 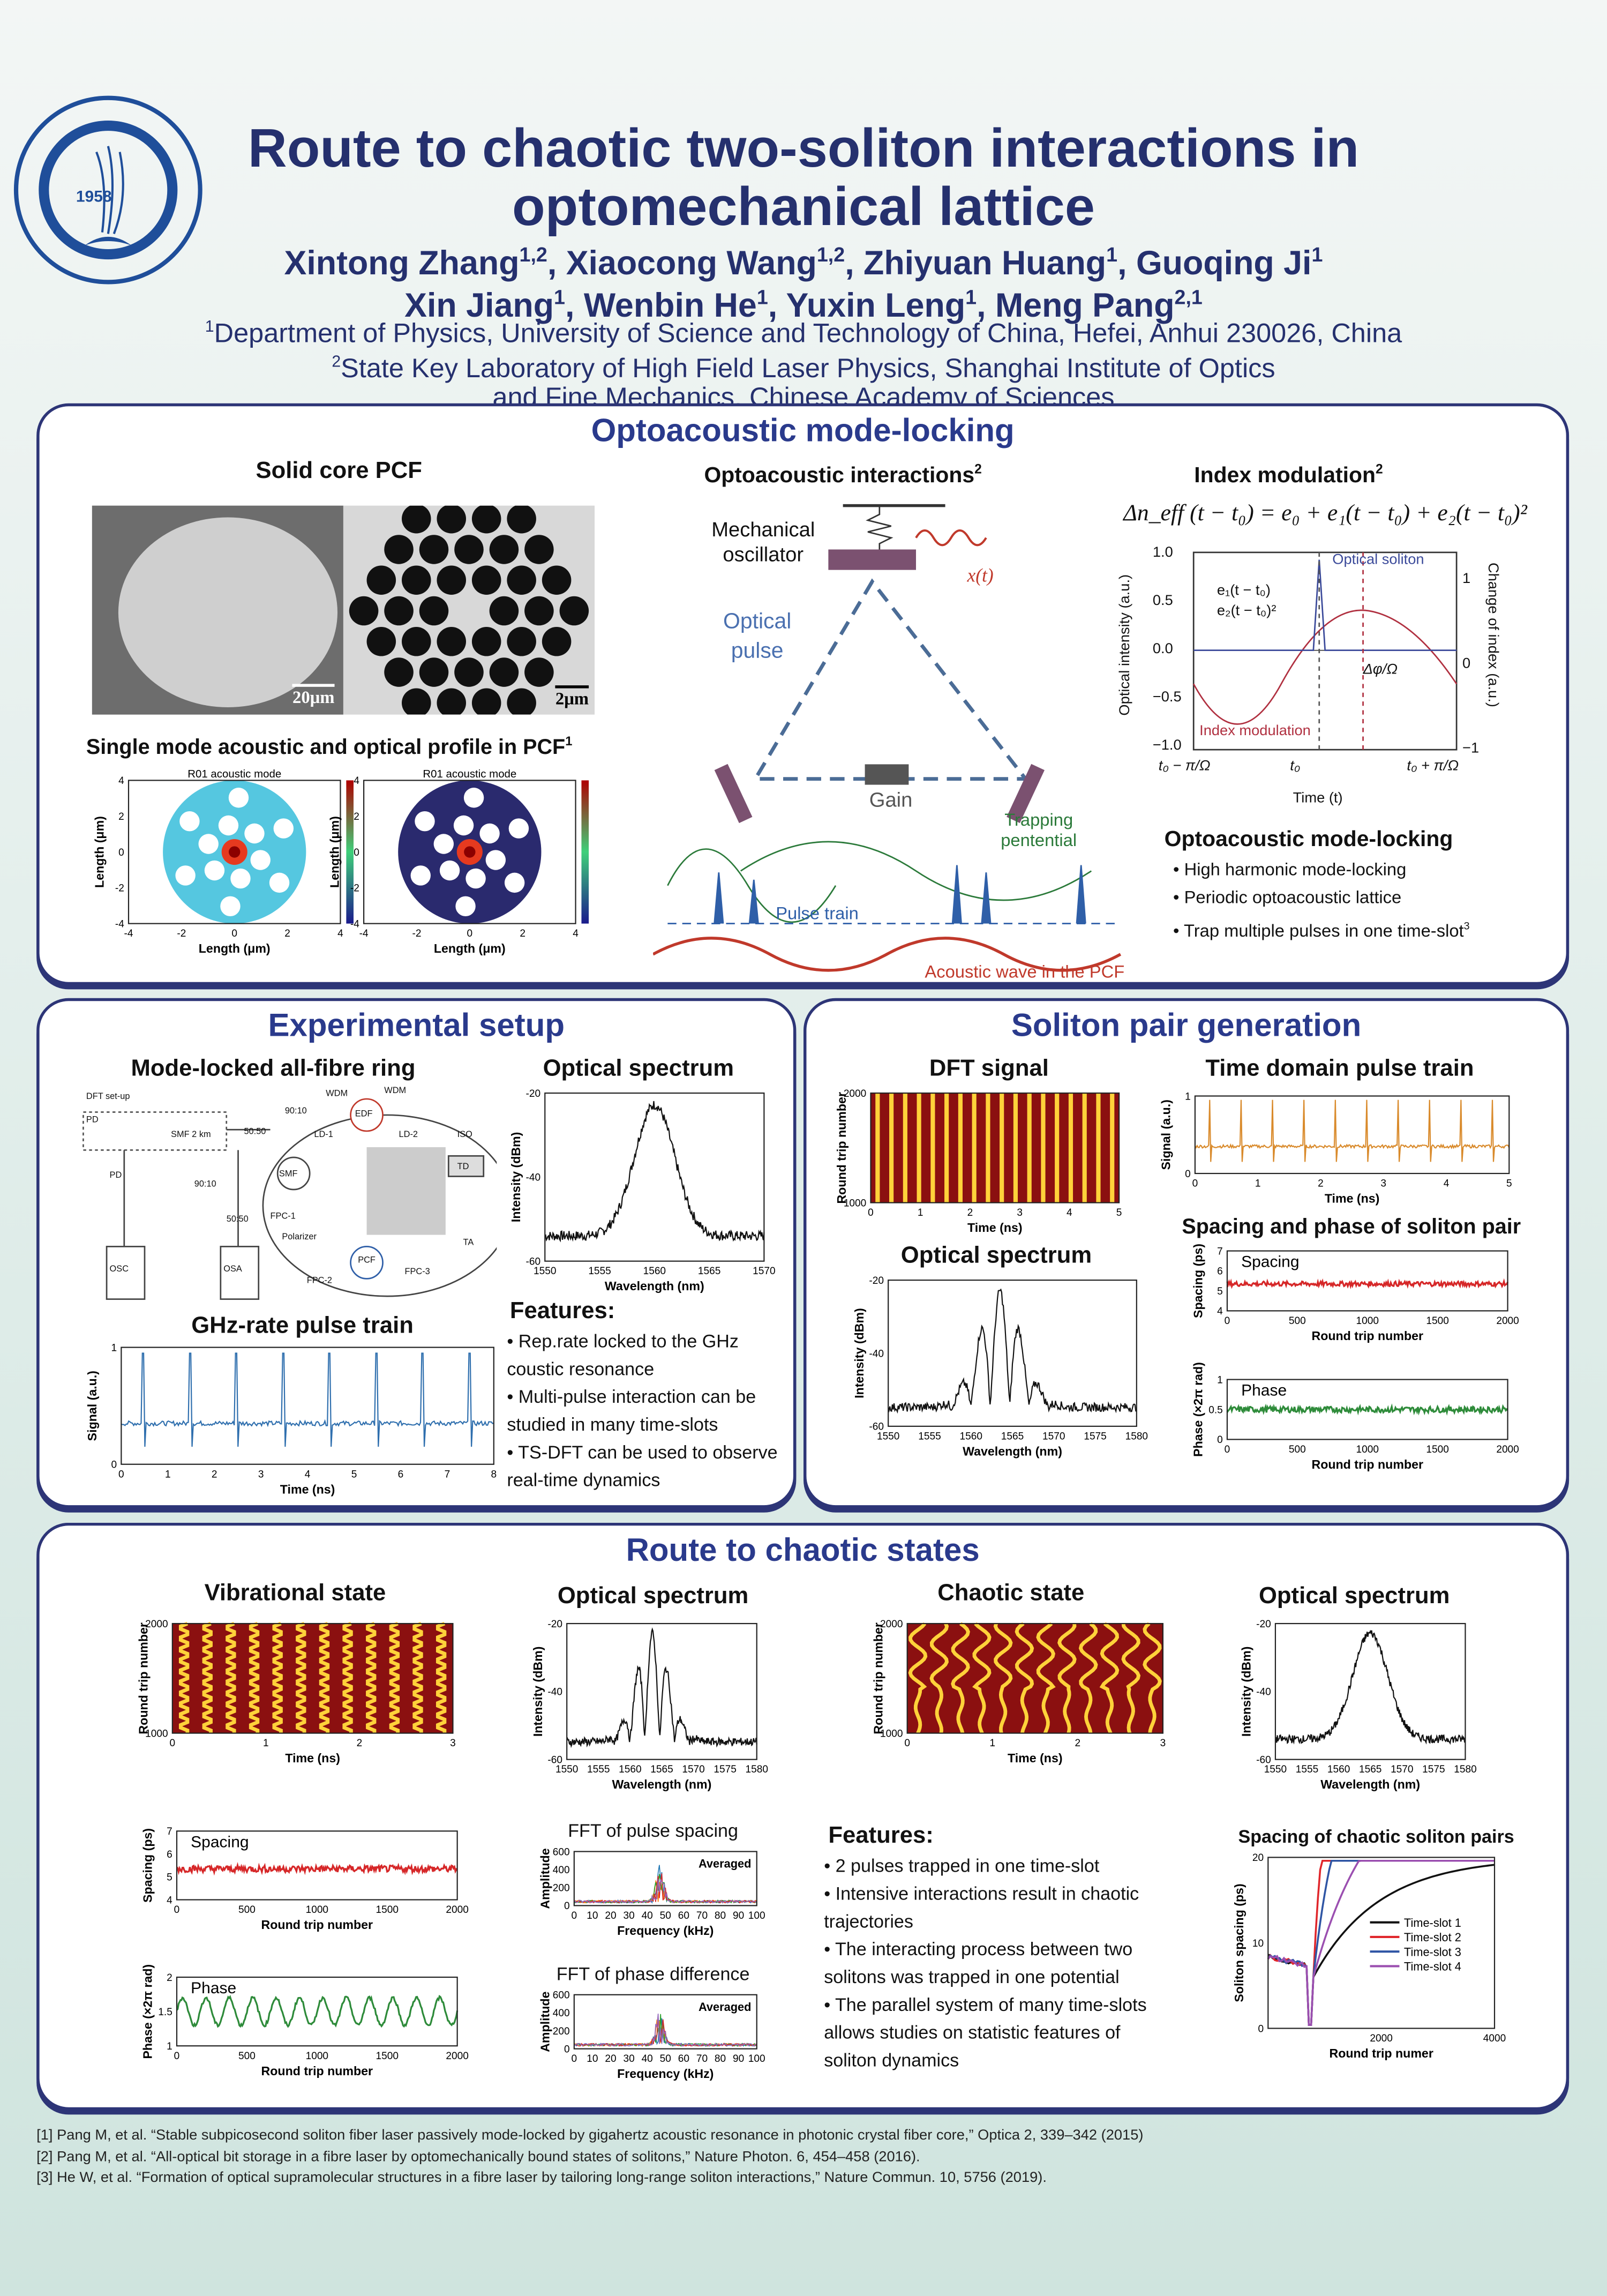 I want to click on tick-label: 1560, so click(x=971, y=1436).